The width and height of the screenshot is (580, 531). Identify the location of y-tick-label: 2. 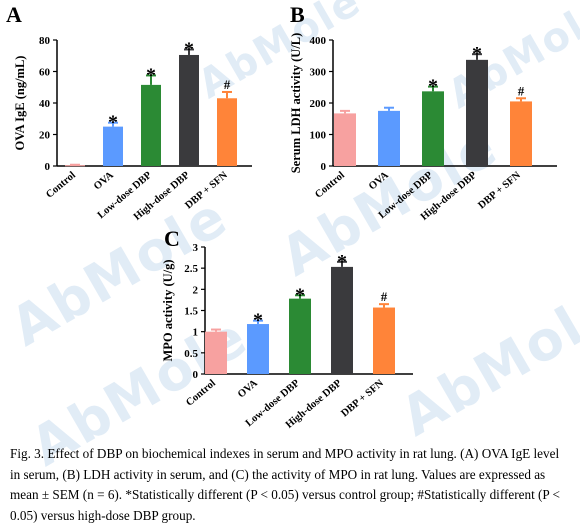
(196, 290).